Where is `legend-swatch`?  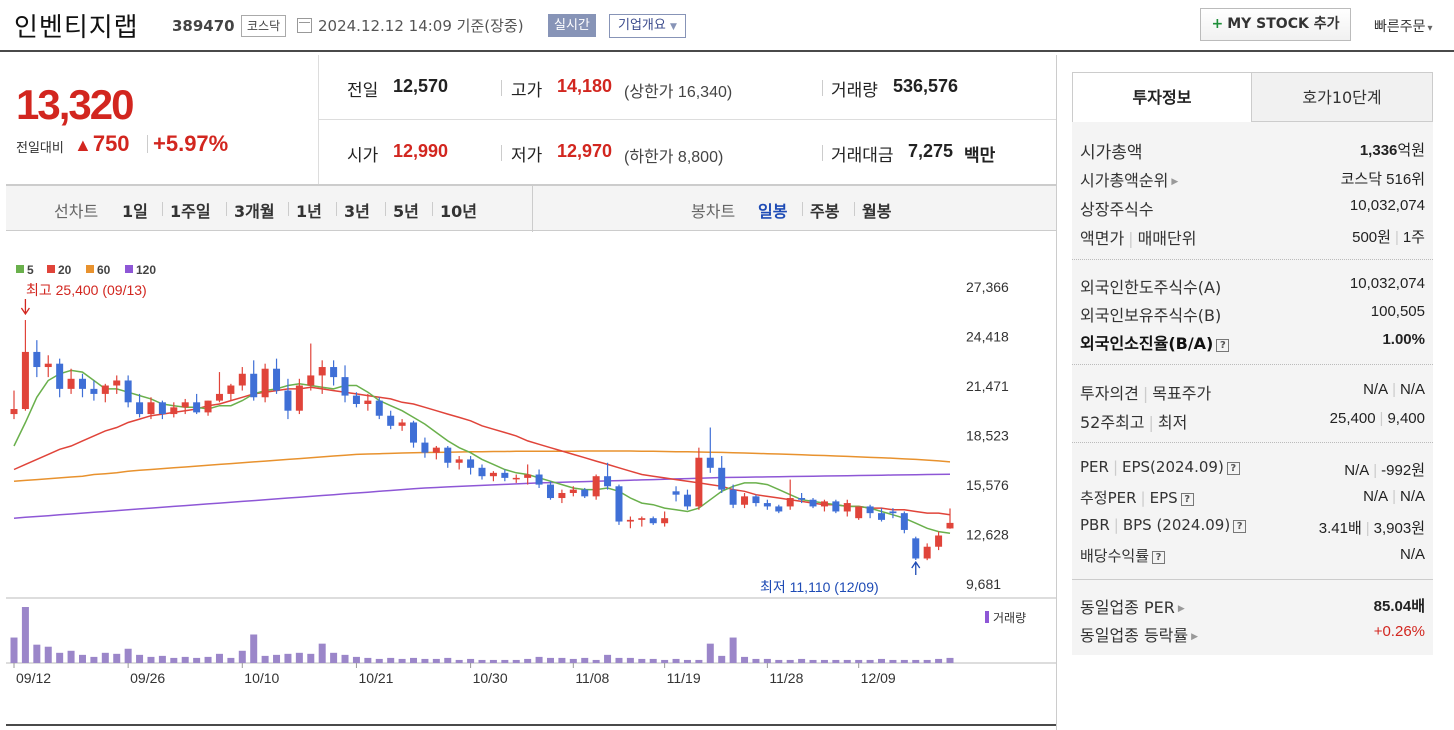
legend-swatch is located at coordinates (129, 269).